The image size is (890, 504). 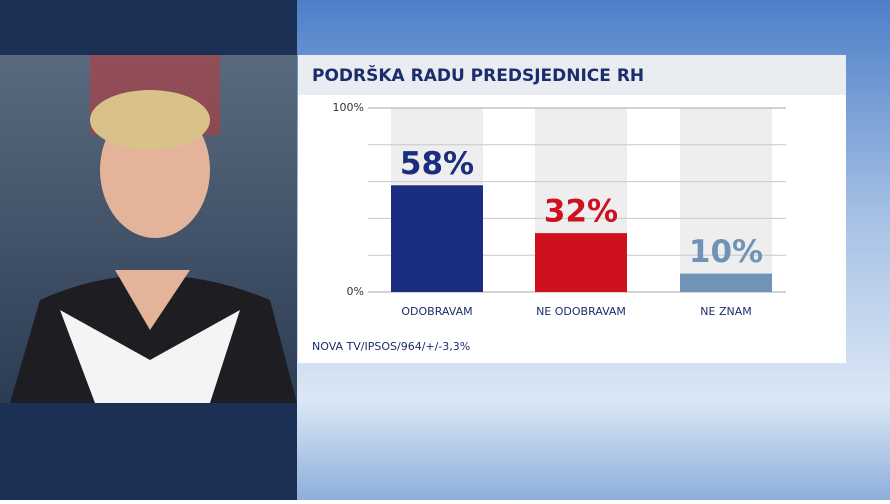 I want to click on value-label: 58%, so click(x=437, y=164).